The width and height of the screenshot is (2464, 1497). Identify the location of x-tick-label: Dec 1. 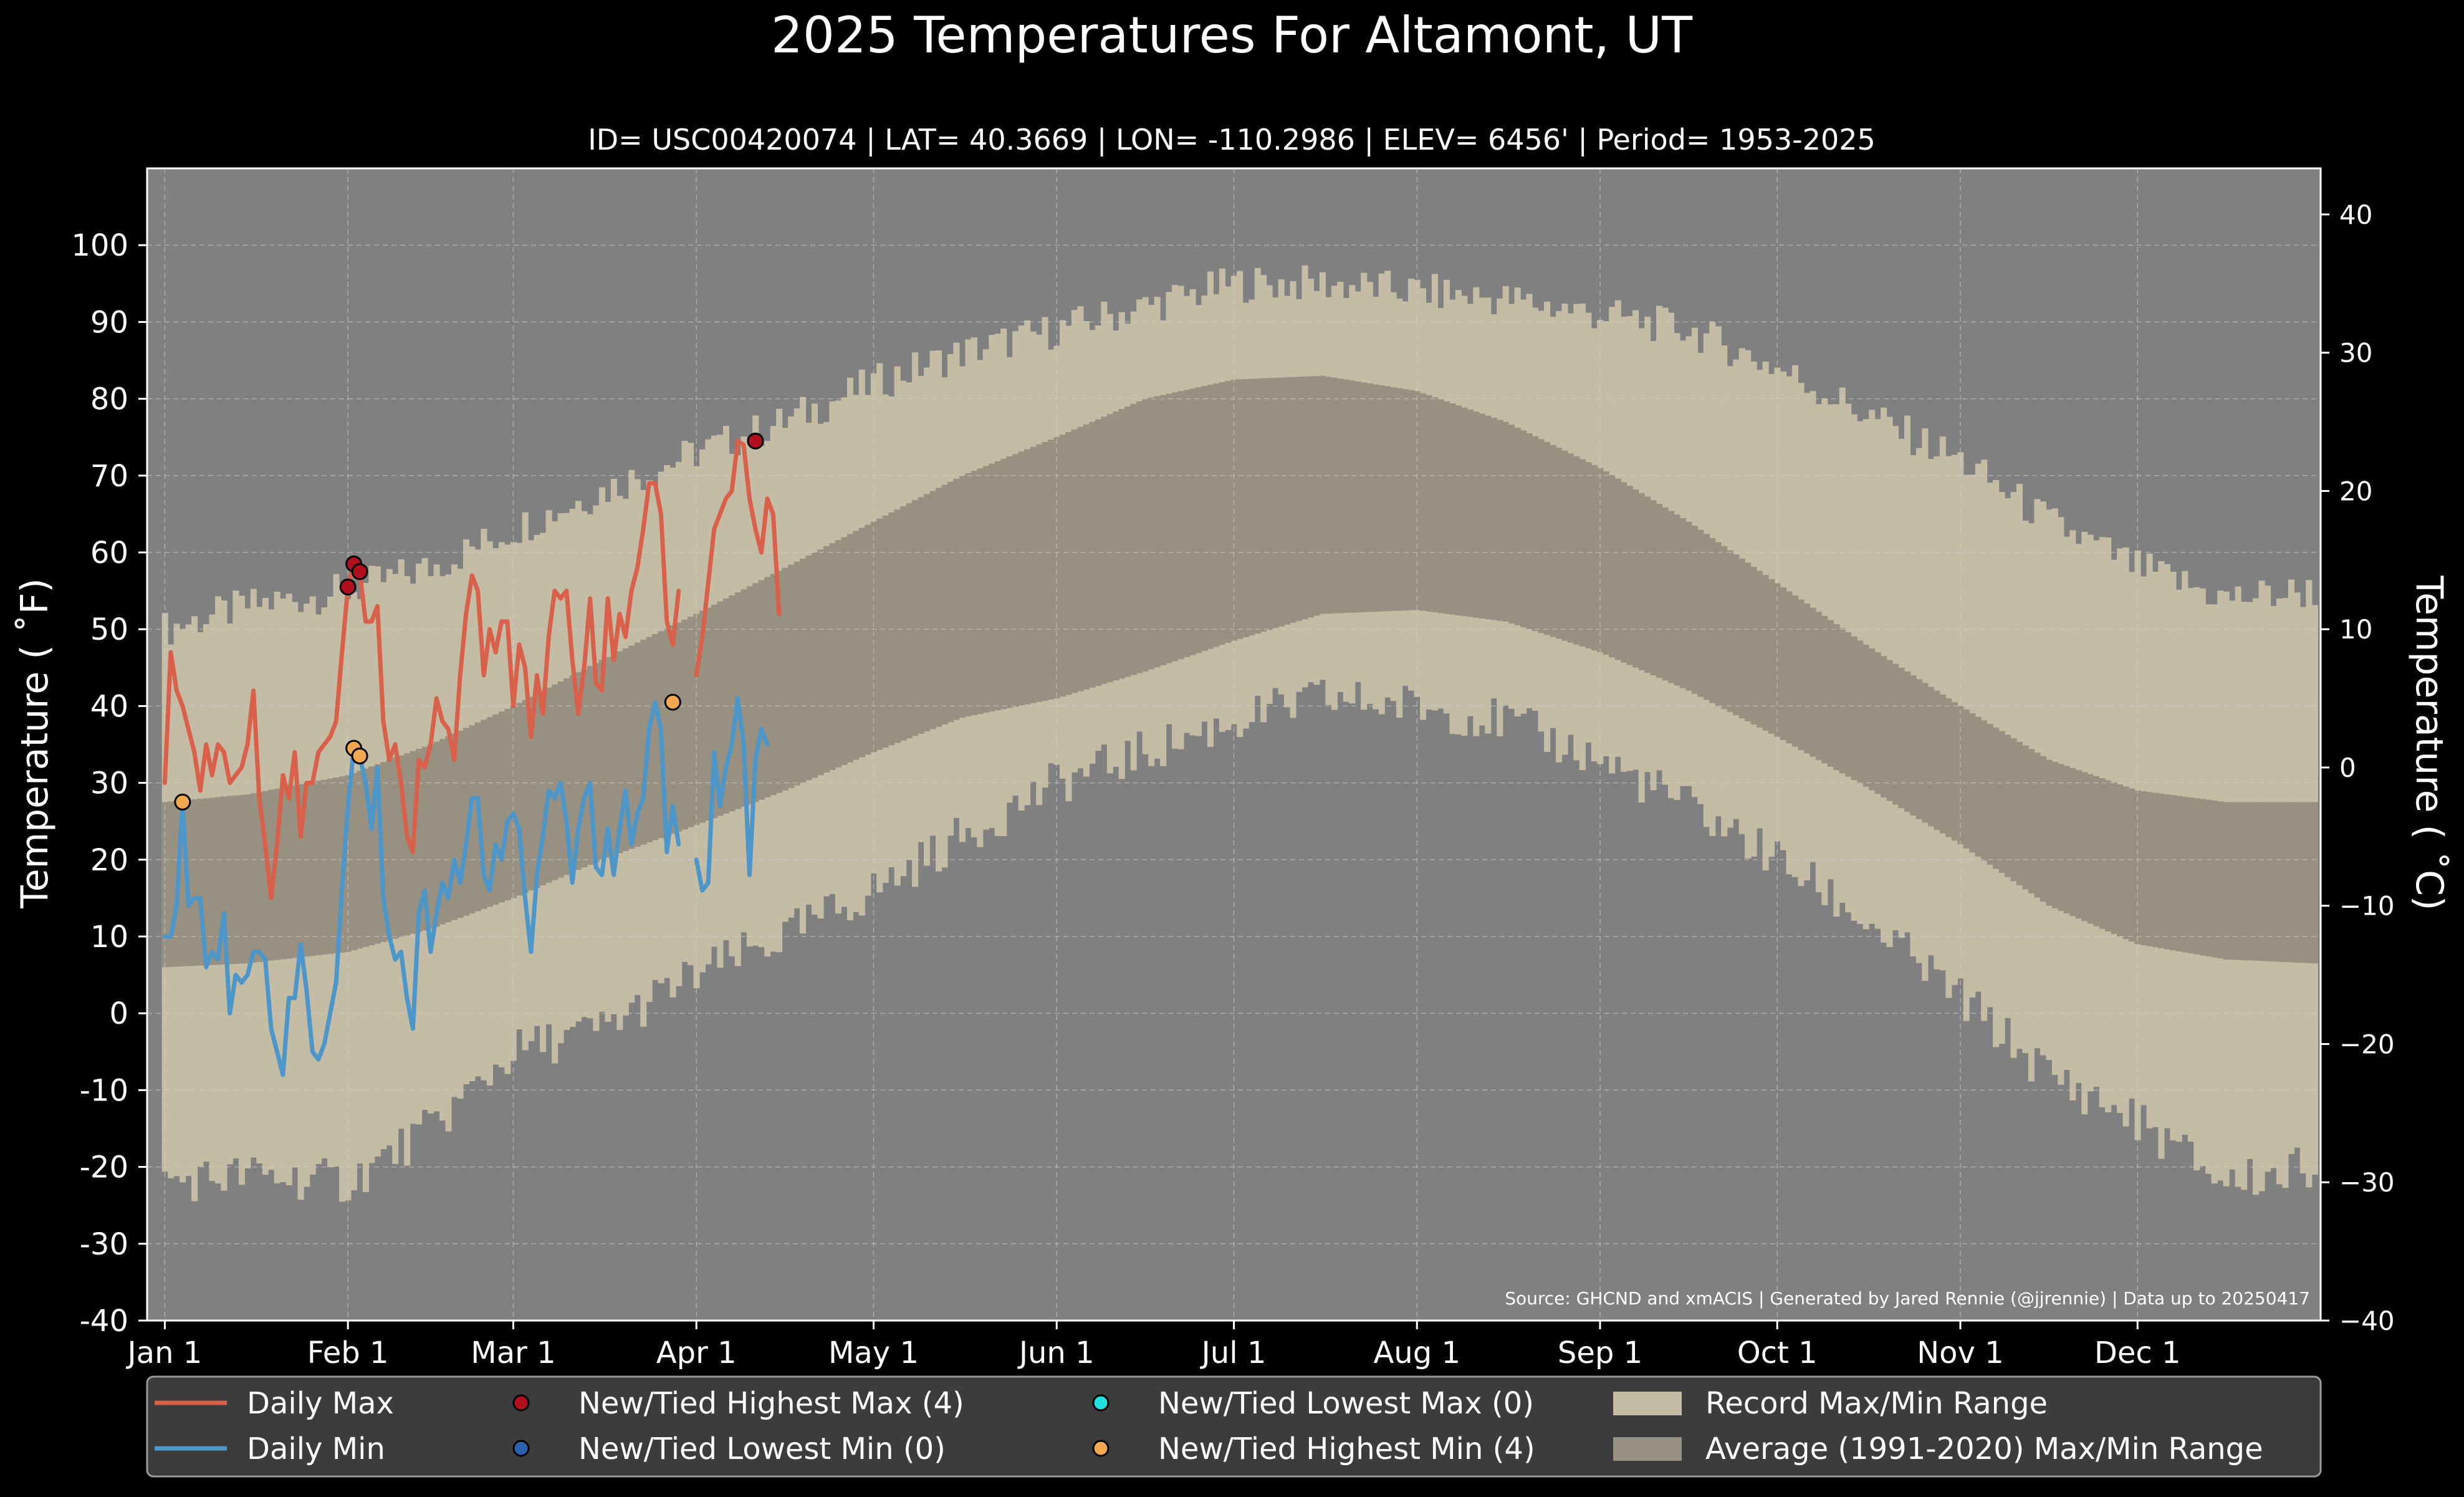
(2137, 1353).